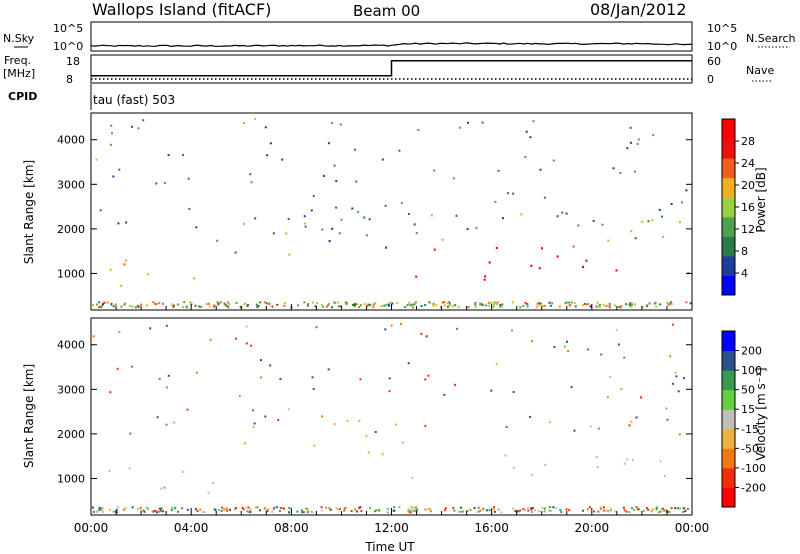 The width and height of the screenshot is (800, 554). I want to click on x-tick-label: 04:00, so click(191, 528).